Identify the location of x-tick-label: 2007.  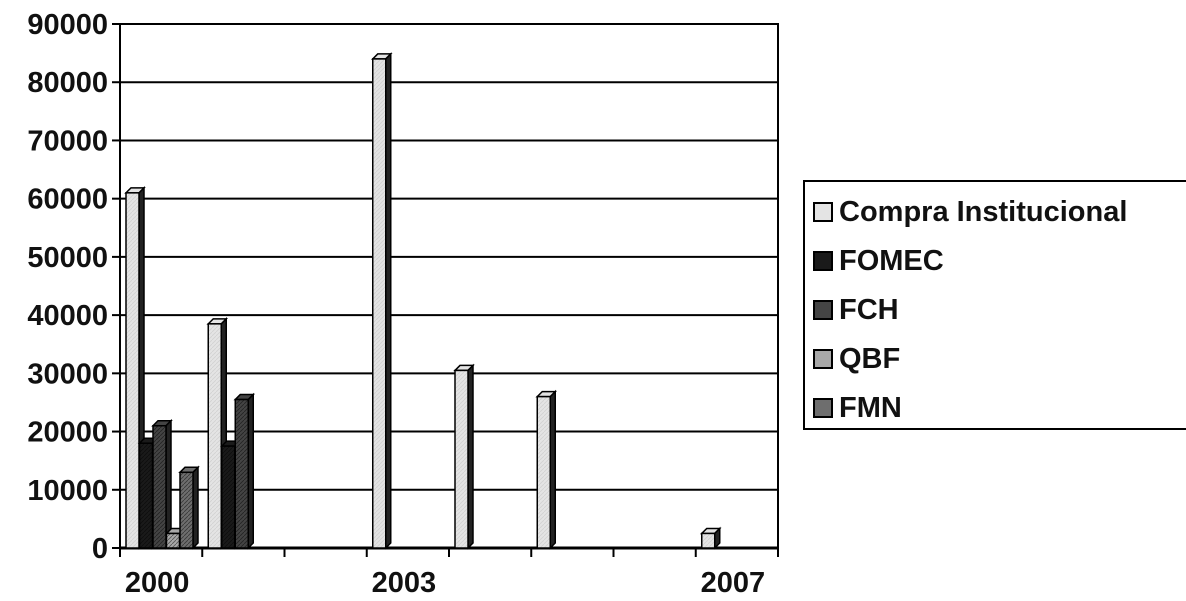
(733, 583).